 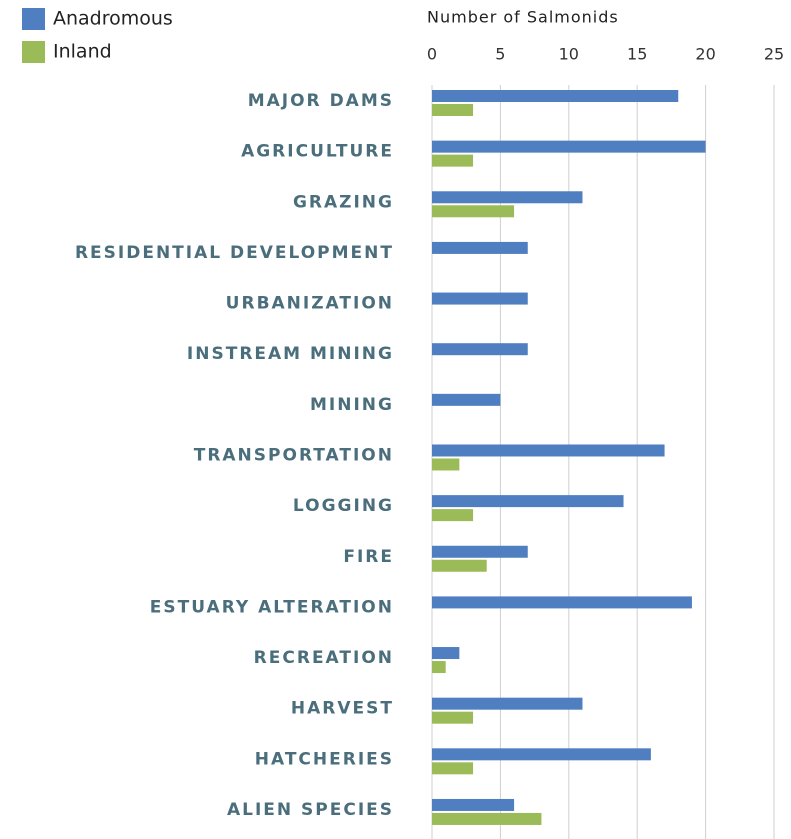 I want to click on y-tick-label: RESIDENTIAL DEVELOPMENT, so click(x=234, y=253).